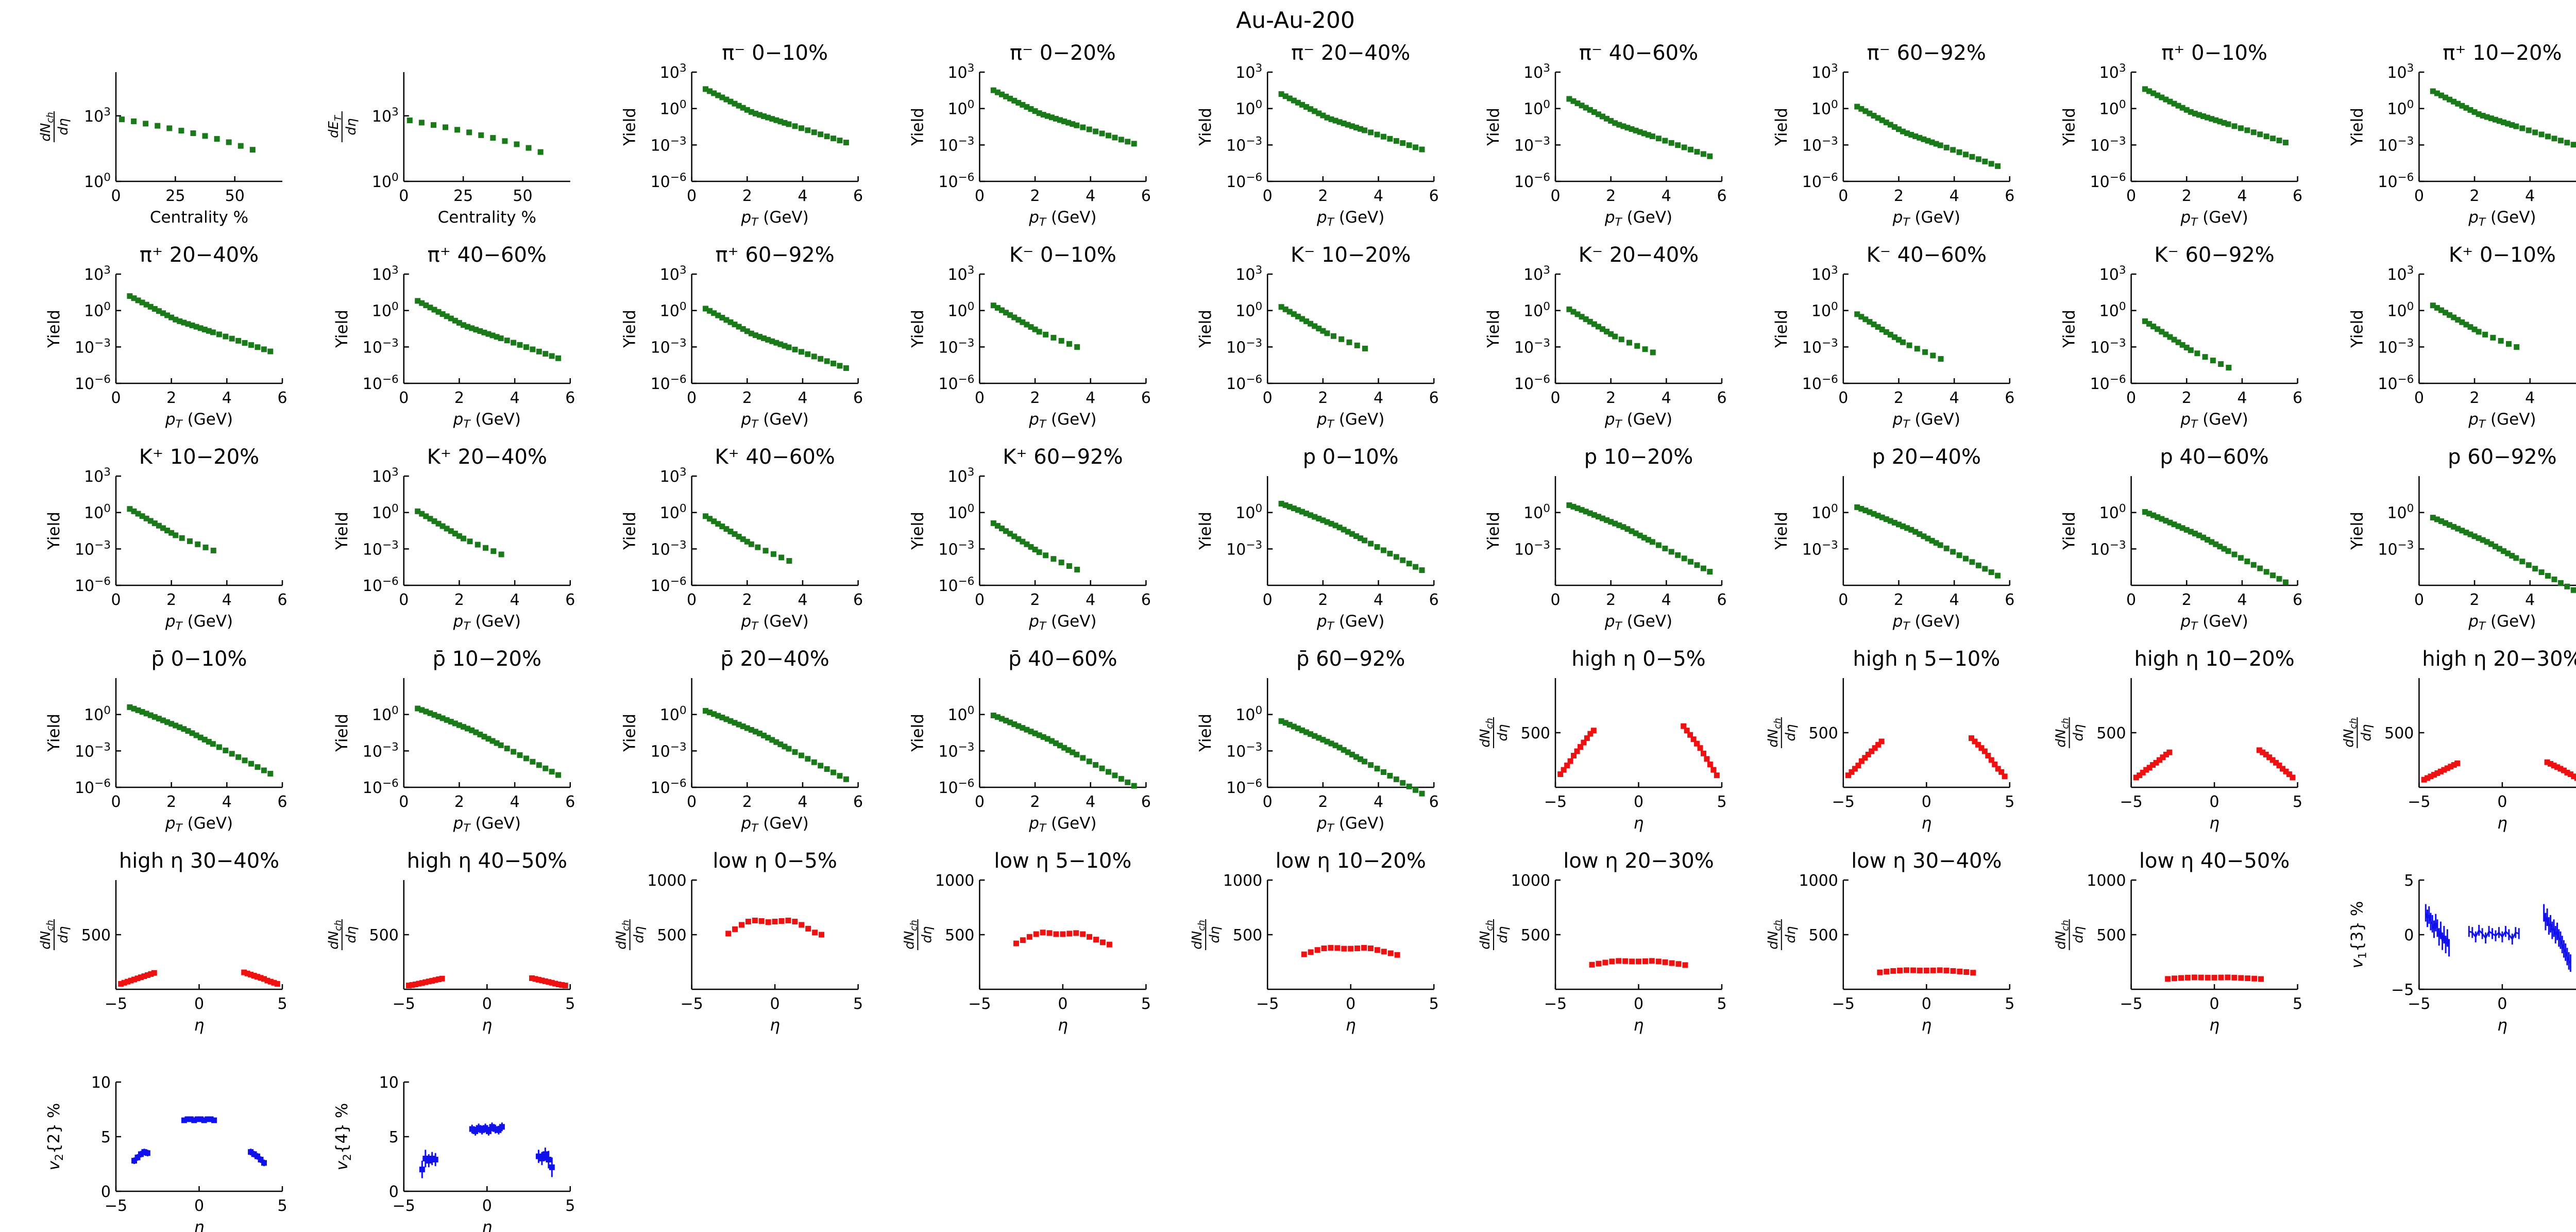 This screenshot has height=1232, width=2576. Describe the element at coordinates (2419, 802) in the screenshot. I see `x-tick-label: −5` at that location.